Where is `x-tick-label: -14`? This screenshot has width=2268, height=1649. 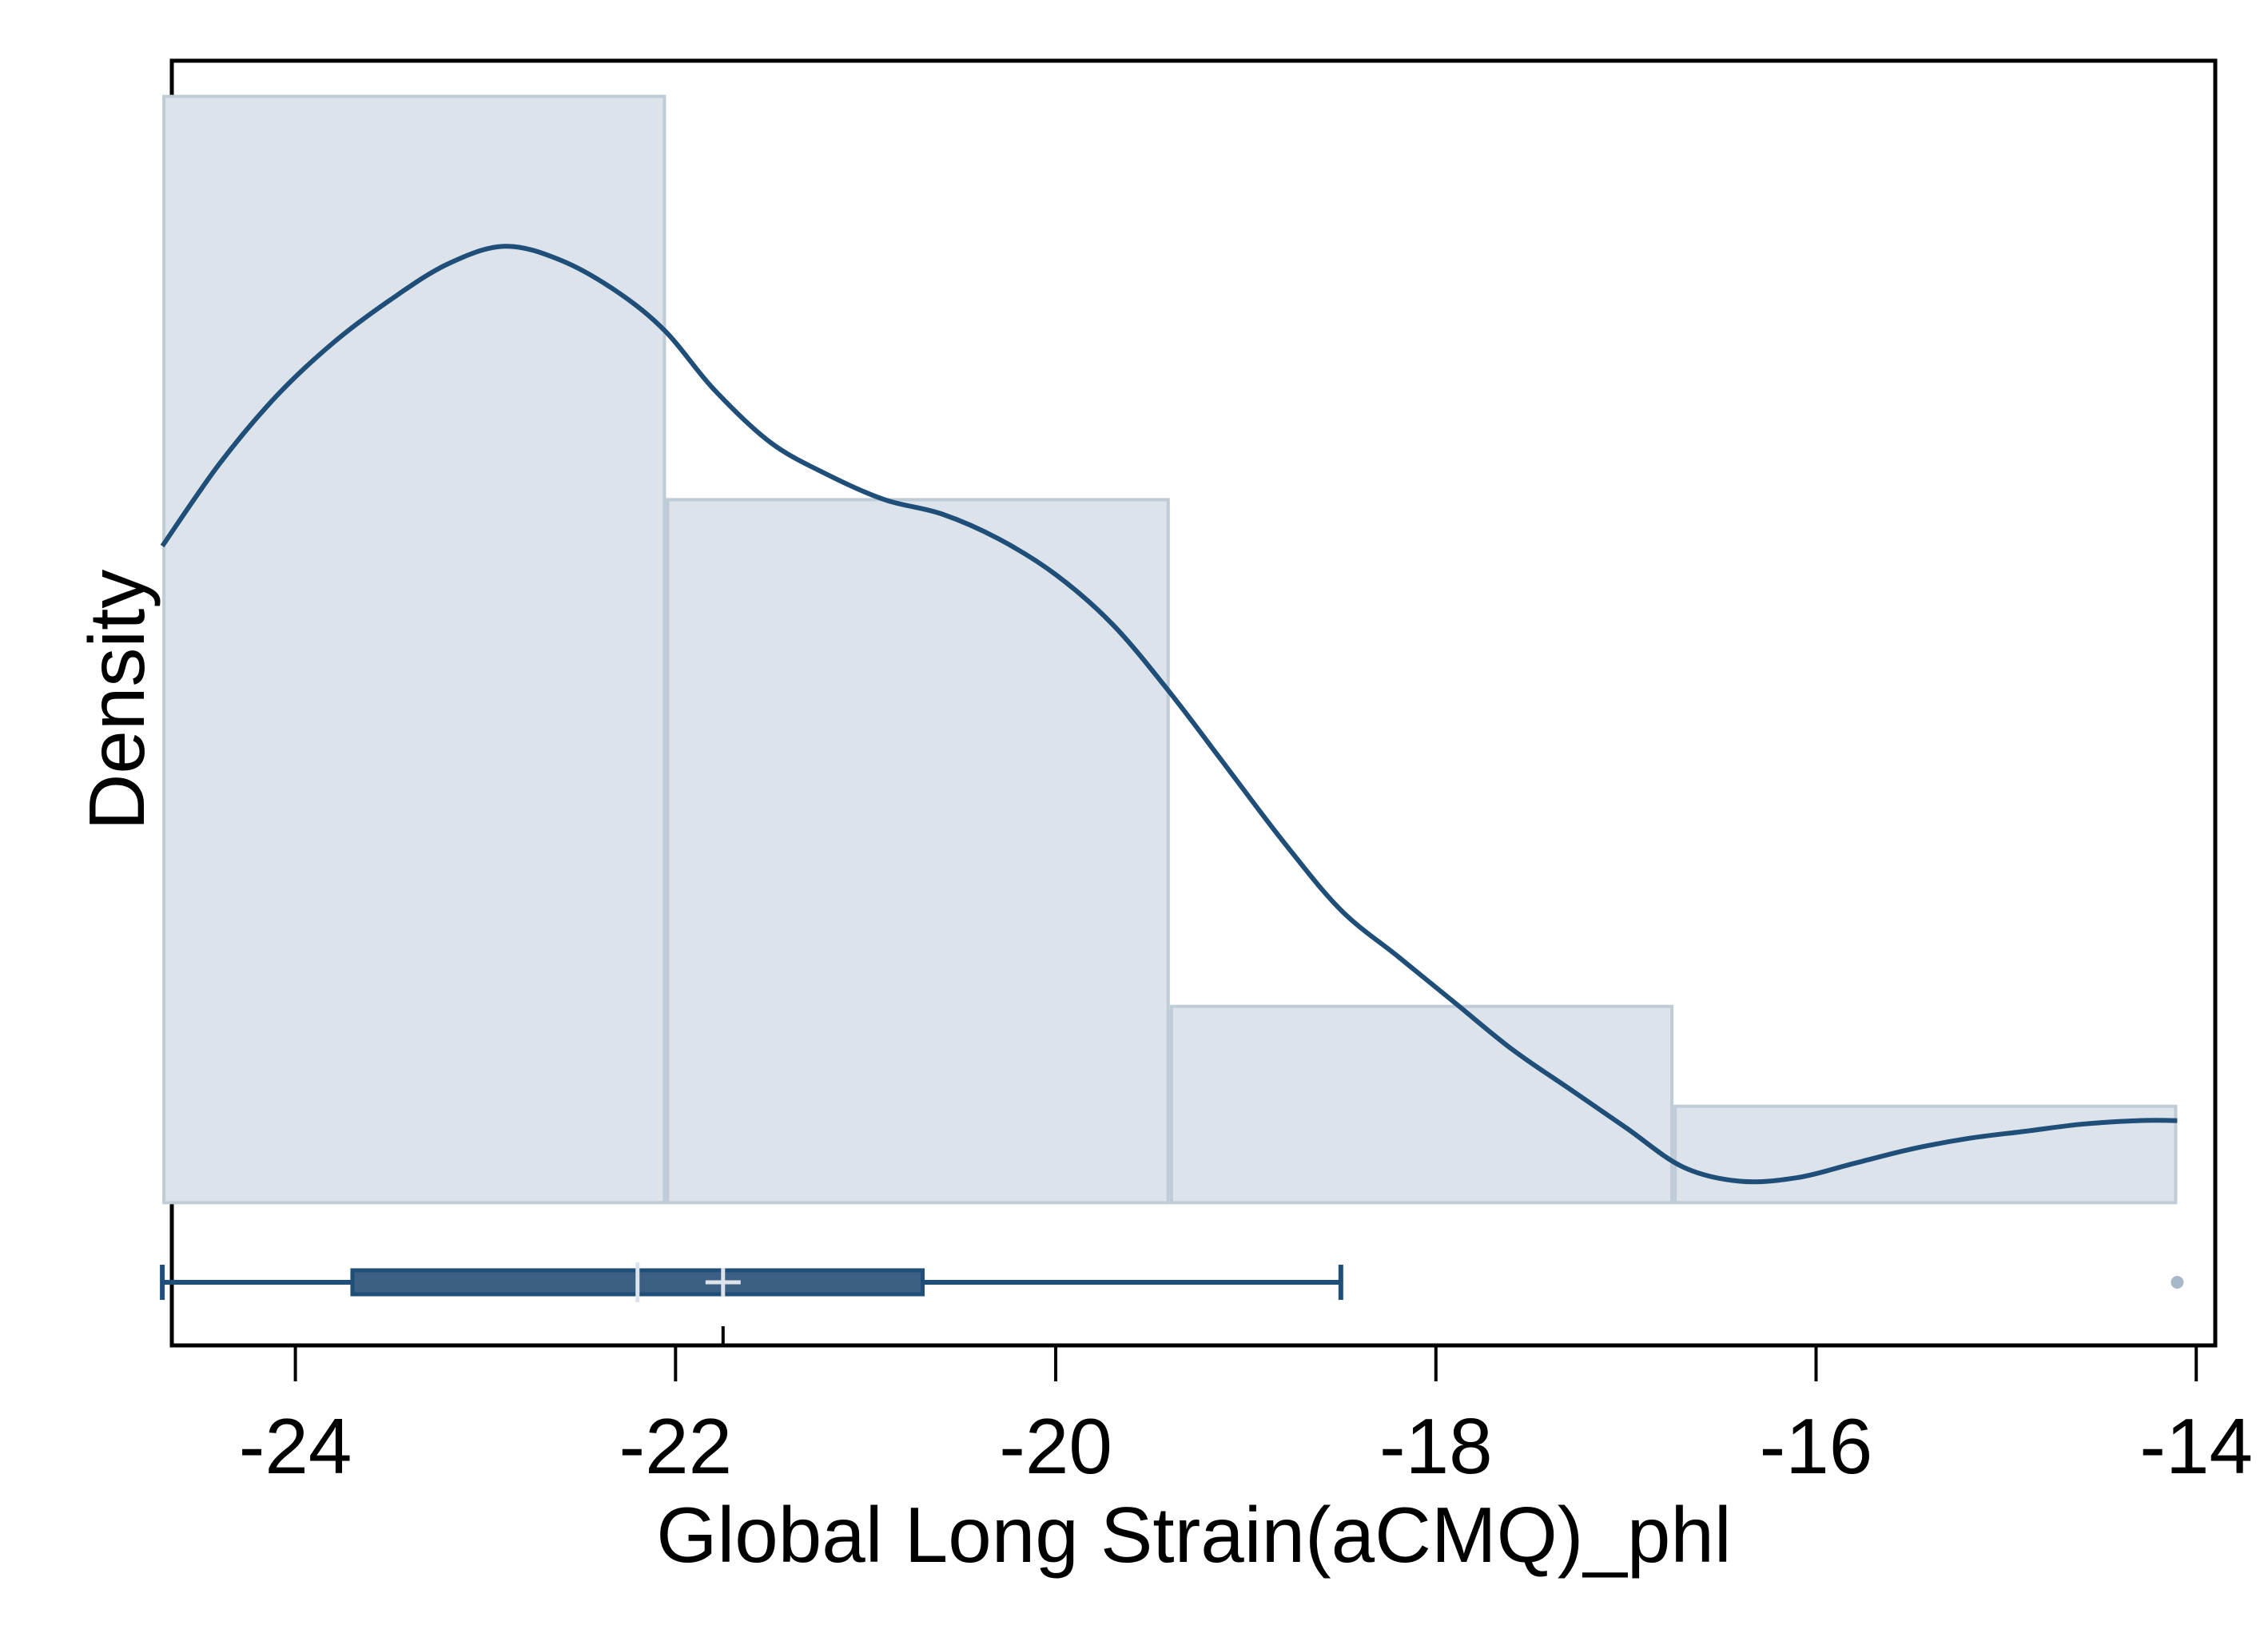 x-tick-label: -14 is located at coordinates (2196, 1446).